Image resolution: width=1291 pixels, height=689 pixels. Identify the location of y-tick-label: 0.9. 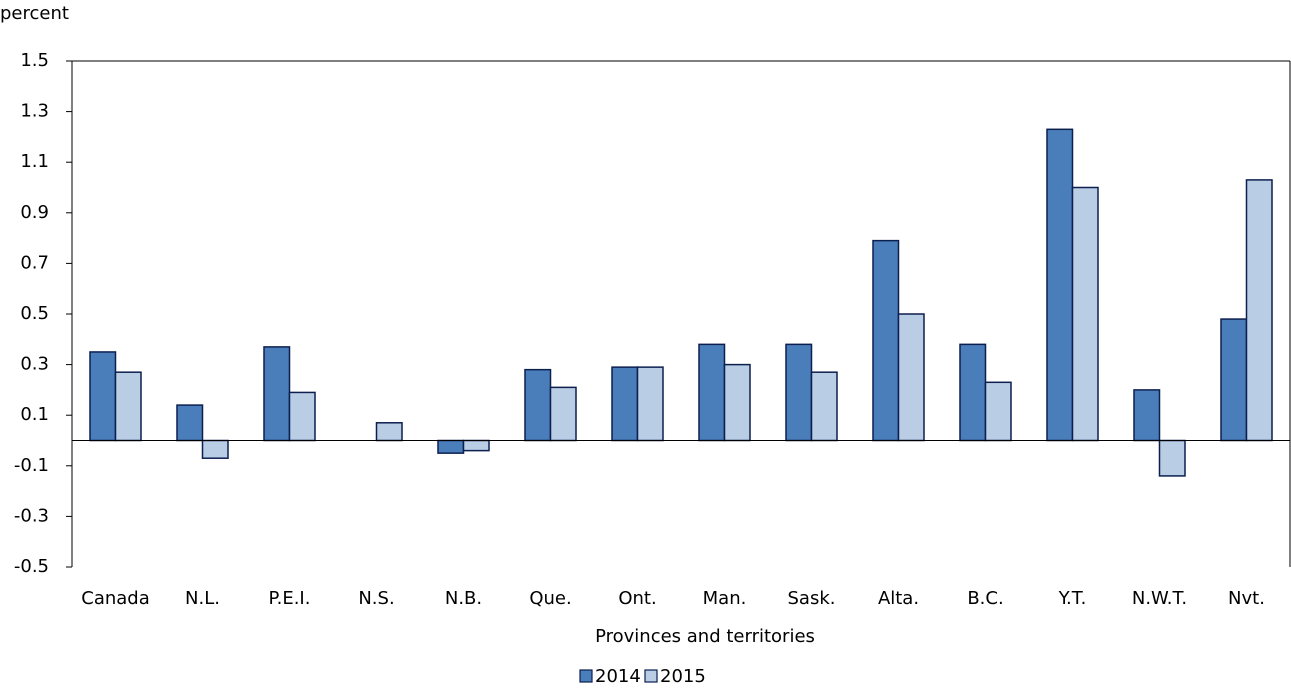
(34, 212).